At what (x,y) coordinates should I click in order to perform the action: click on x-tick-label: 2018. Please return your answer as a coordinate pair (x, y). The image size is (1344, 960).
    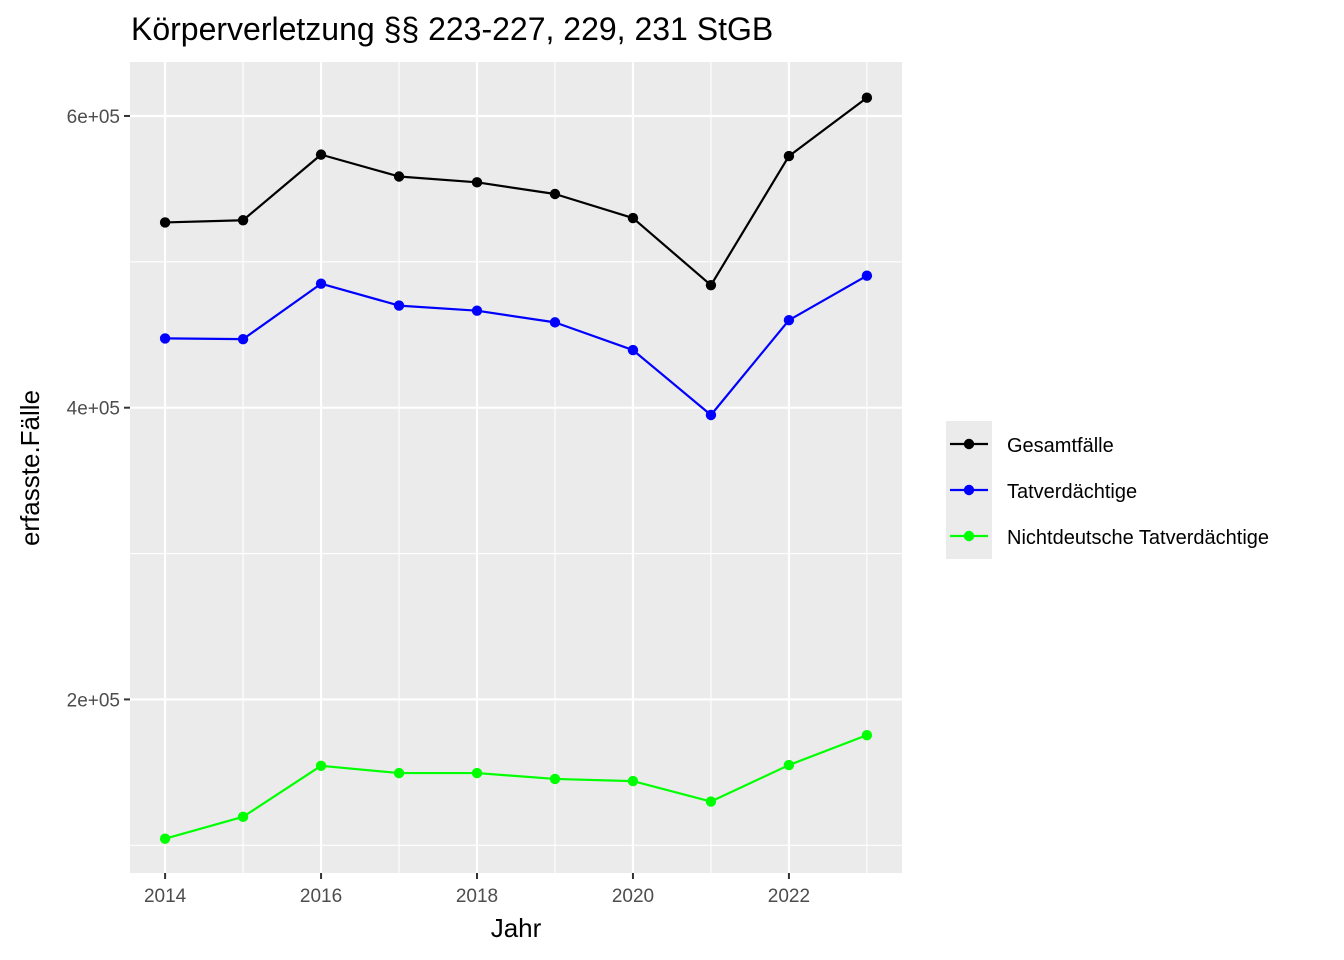
    Looking at the image, I should click on (477, 896).